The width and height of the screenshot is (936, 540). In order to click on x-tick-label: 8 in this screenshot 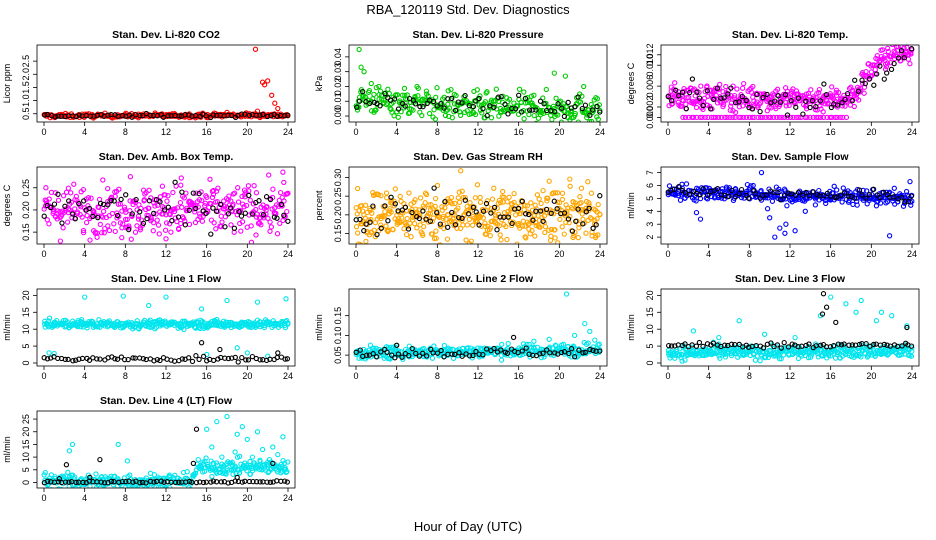, I will do `click(749, 254)`.